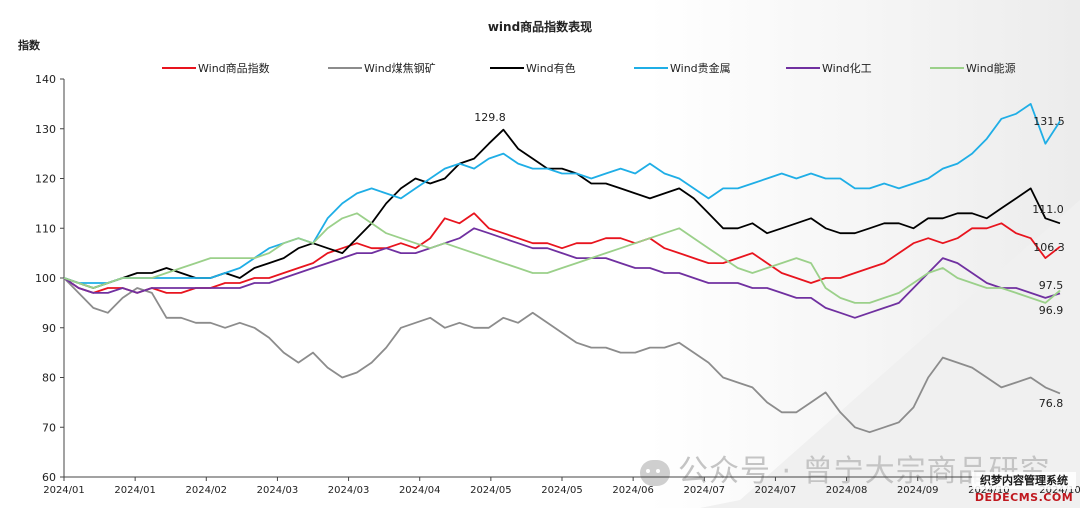  I want to click on x-tick-label: 2024/09, so click(918, 490).